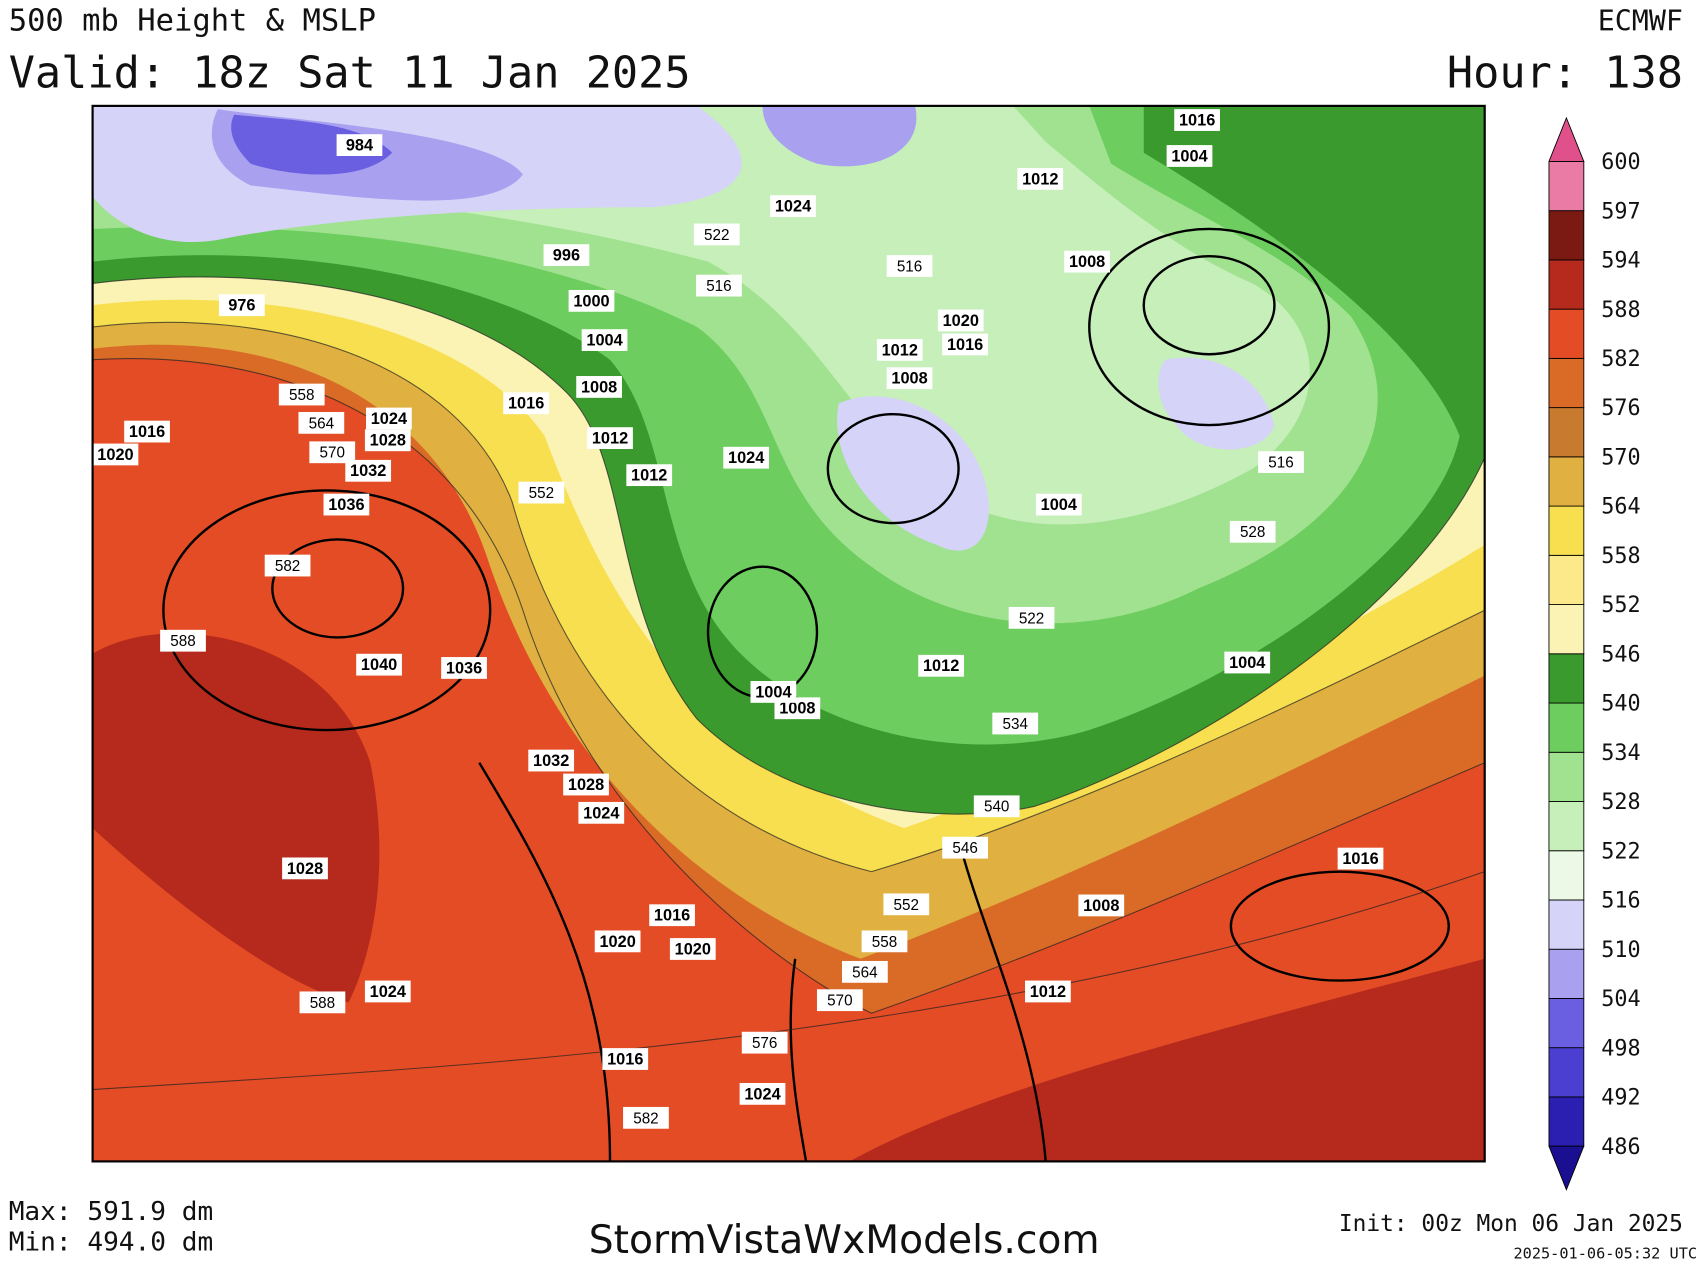 The width and height of the screenshot is (1708, 1276). I want to click on colorbar-label: 516, so click(1620, 901).